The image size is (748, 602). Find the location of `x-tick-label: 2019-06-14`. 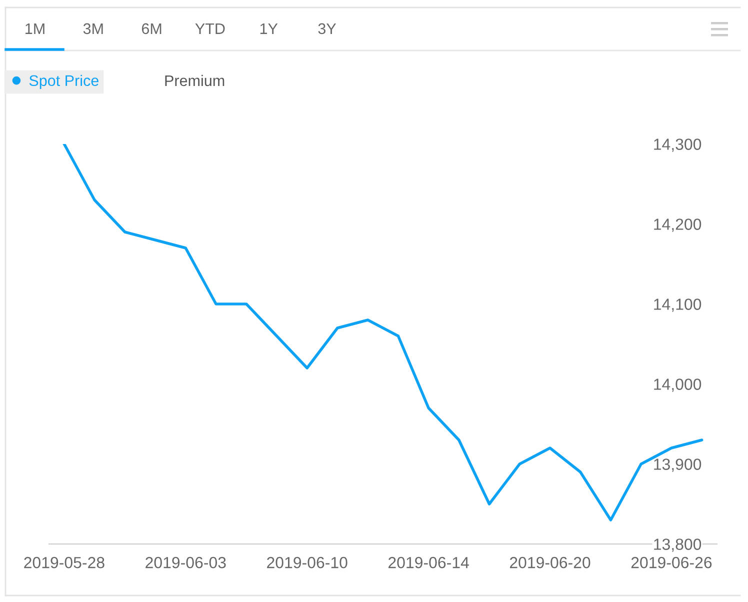

x-tick-label: 2019-06-14 is located at coordinates (428, 562).